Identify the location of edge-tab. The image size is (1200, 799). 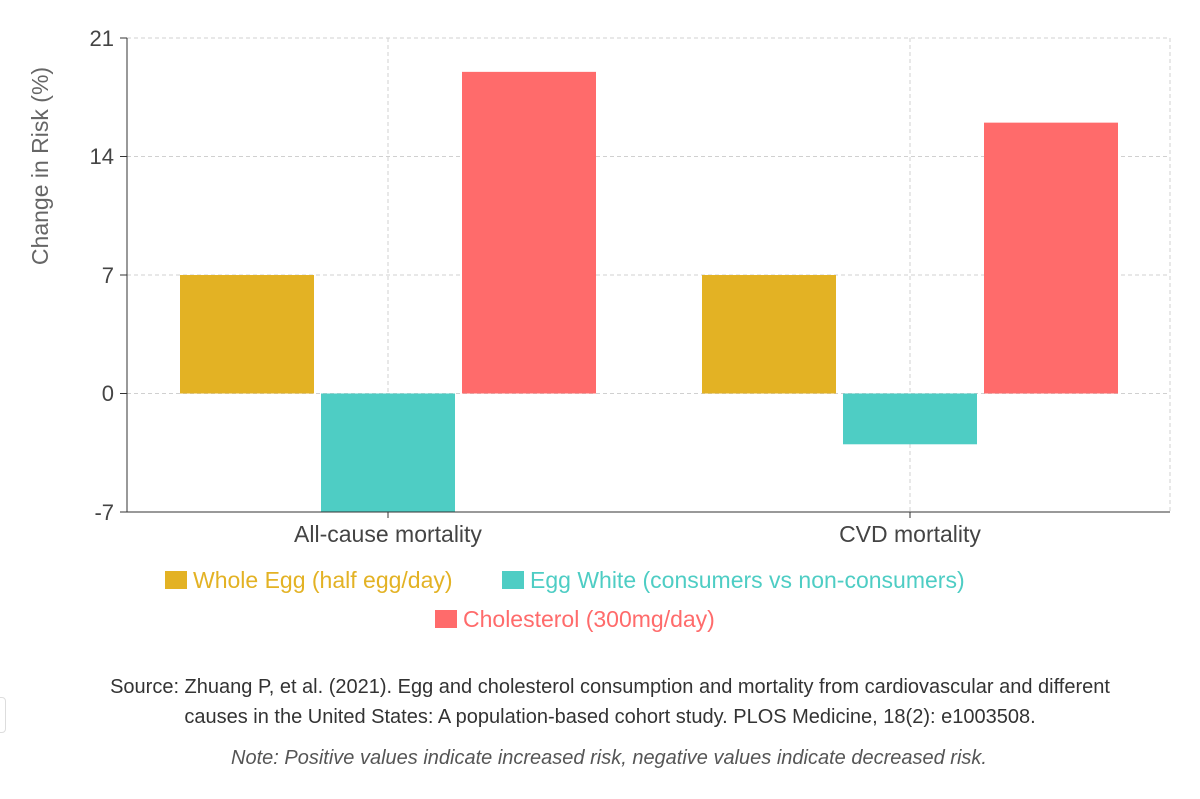
(3, 715).